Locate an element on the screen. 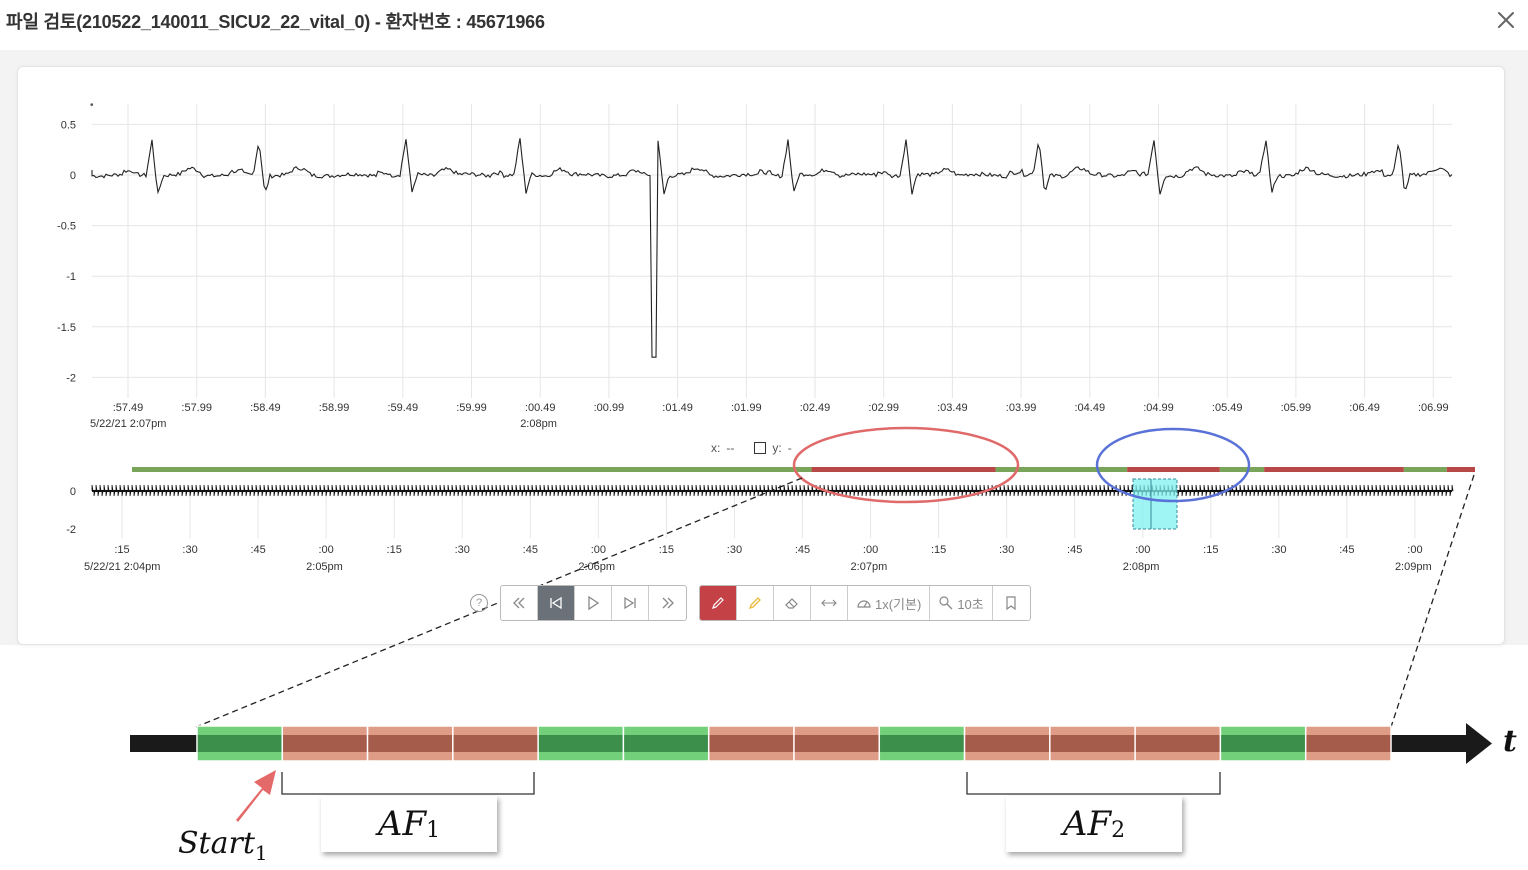 The height and width of the screenshot is (870, 1528). overview-x-sub-label: 2:07pm is located at coordinates (869, 567).